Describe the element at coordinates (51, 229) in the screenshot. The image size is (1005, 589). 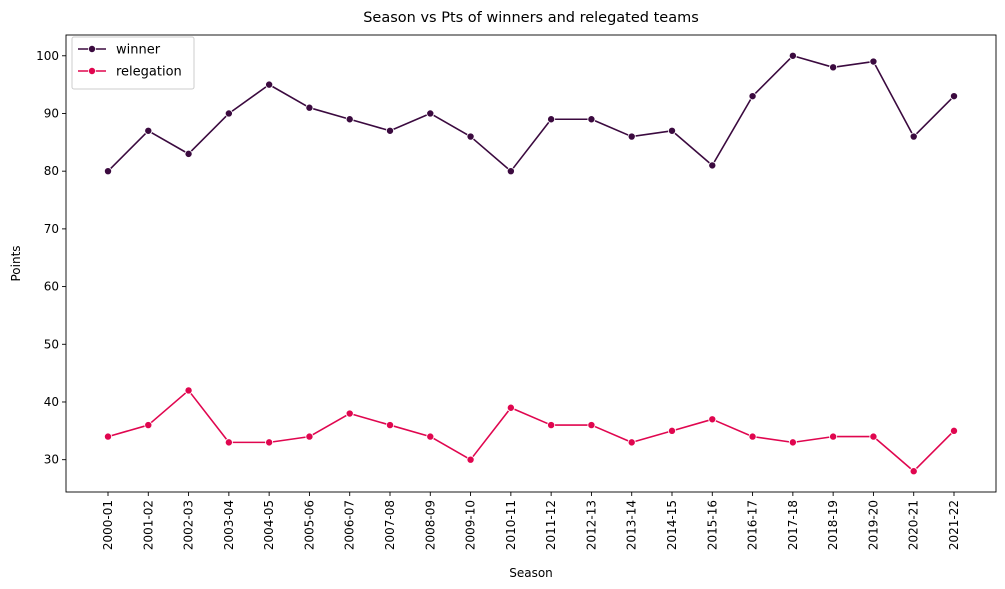
I see `y-tick-label: 70` at that location.